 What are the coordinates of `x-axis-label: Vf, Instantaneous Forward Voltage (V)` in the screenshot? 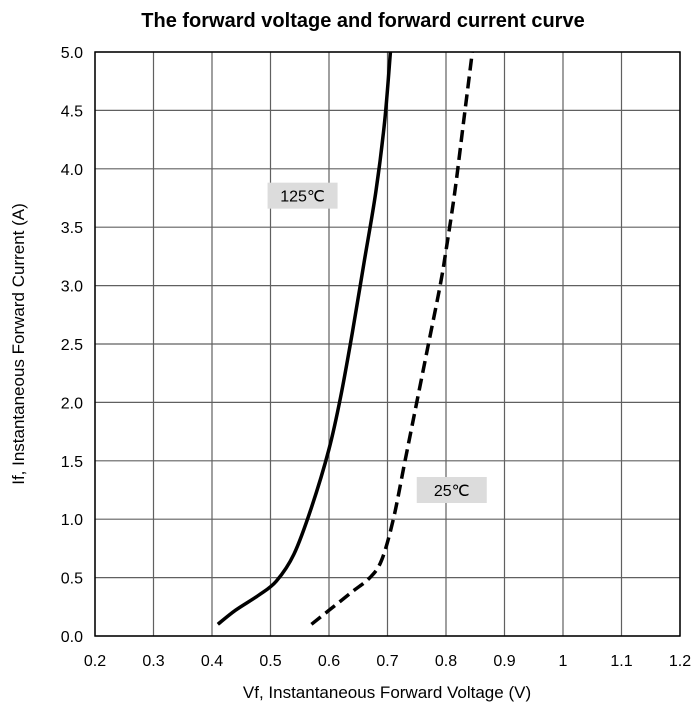 It's located at (387, 692).